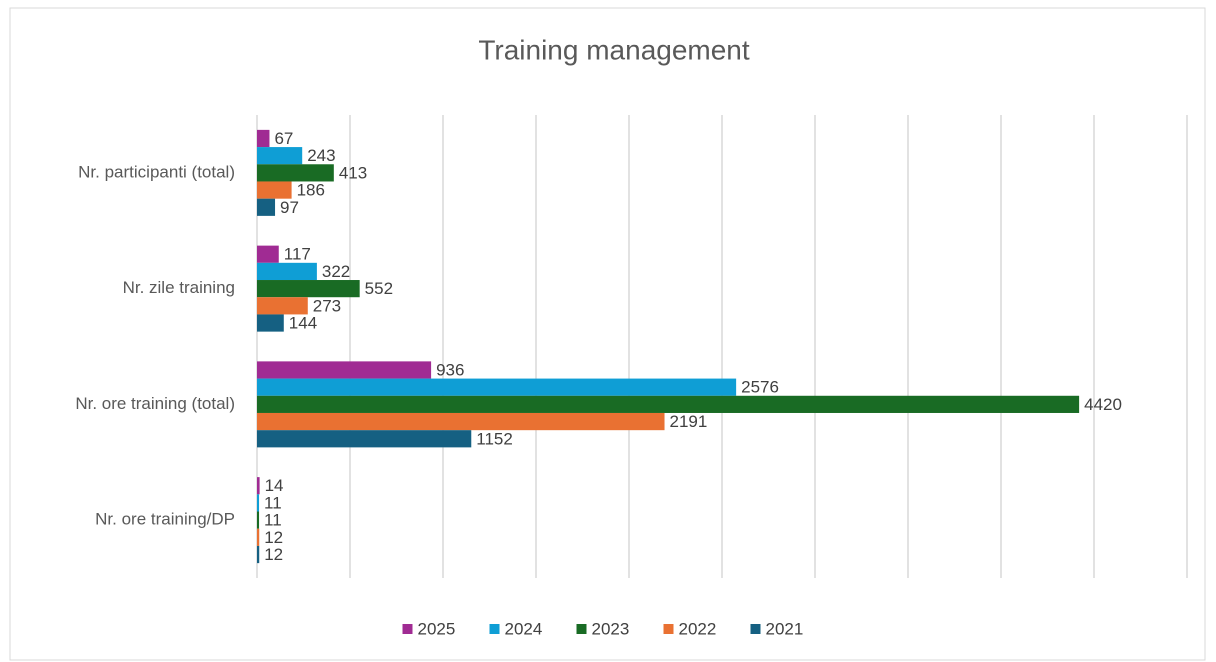  I want to click on data-label: 2191, so click(689, 421).